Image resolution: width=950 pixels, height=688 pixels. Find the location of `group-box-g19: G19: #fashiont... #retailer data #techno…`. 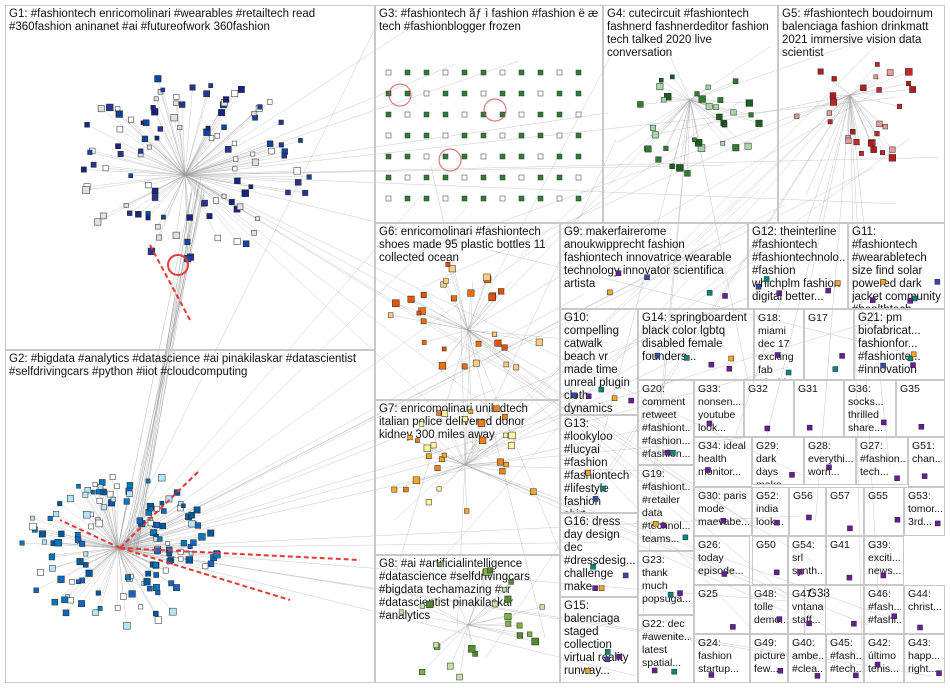

group-box-g19: G19: #fashiont... #retailer data #techno… is located at coordinates (666, 508).